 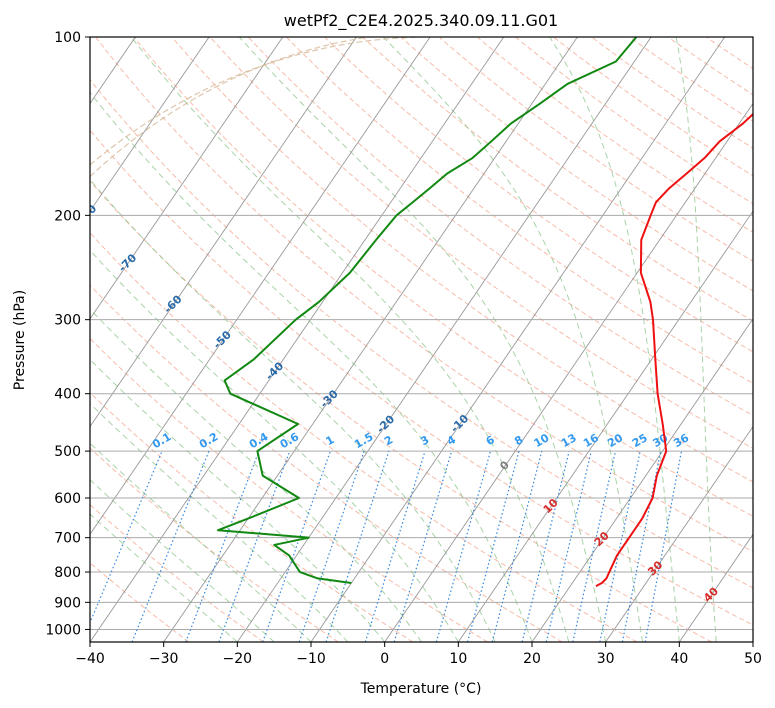 I want to click on y-tick-label: 100, so click(x=67, y=38).